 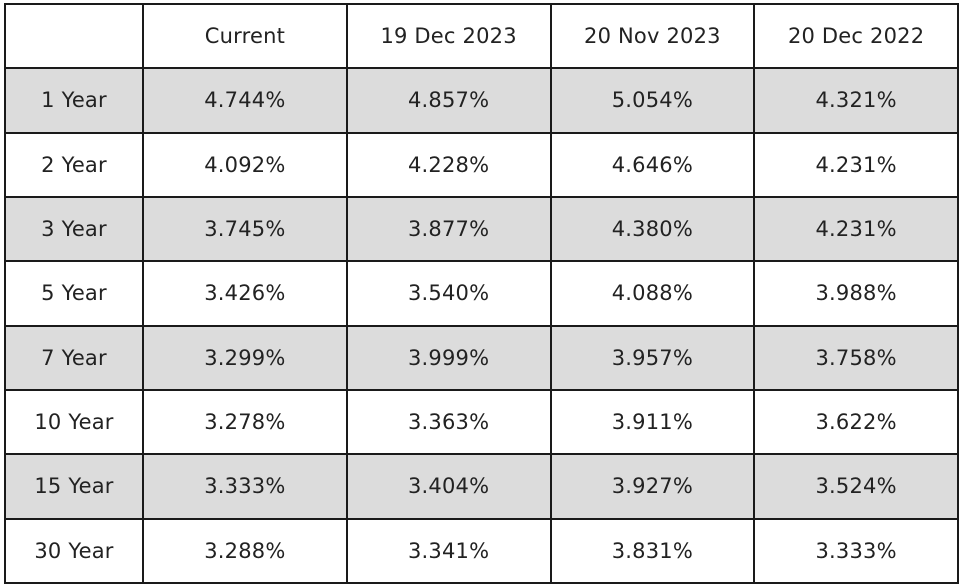 I want to click on rate-cell: 3.911%, so click(x=652, y=422).